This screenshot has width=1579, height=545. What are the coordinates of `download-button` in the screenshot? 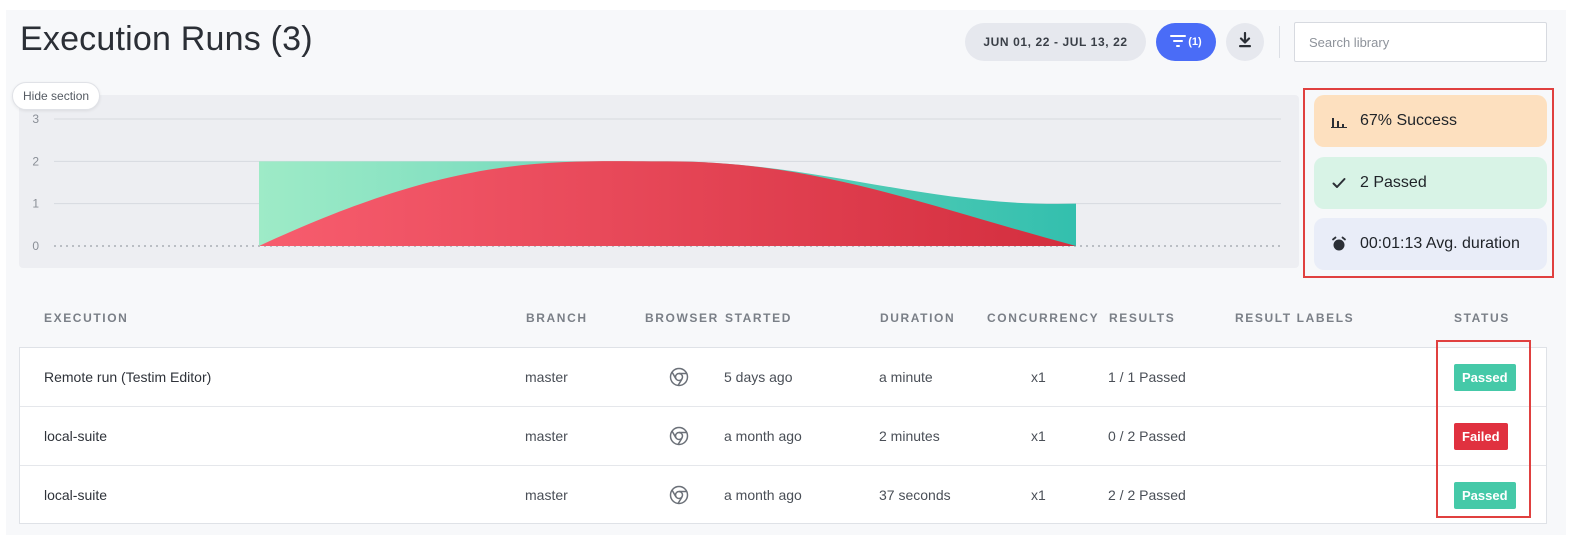 It's located at (1245, 42).